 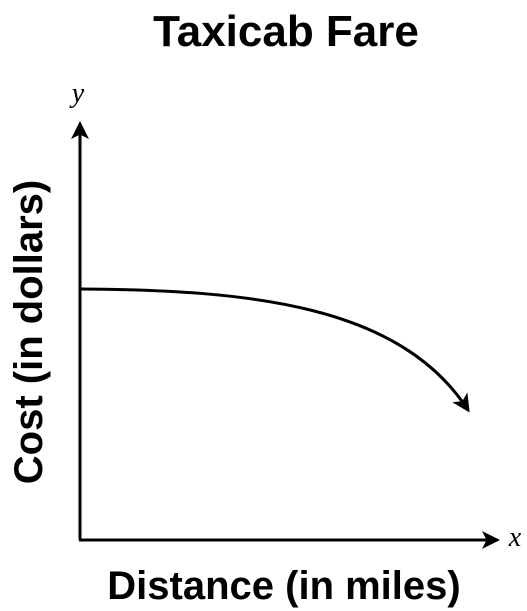 What do you see at coordinates (283, 586) in the screenshot?
I see `x-axis-label: Distance (in miles)` at bounding box center [283, 586].